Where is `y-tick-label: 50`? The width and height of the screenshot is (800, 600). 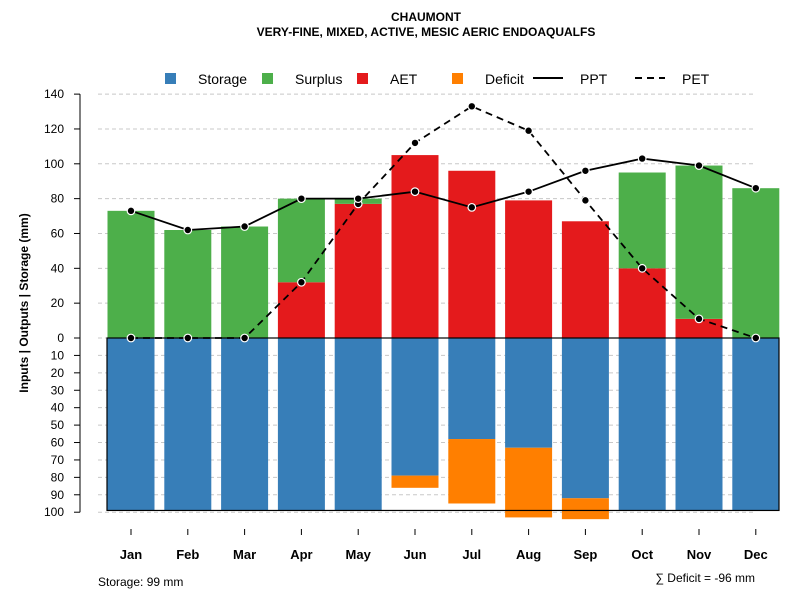 y-tick-label: 50 is located at coordinates (58, 425).